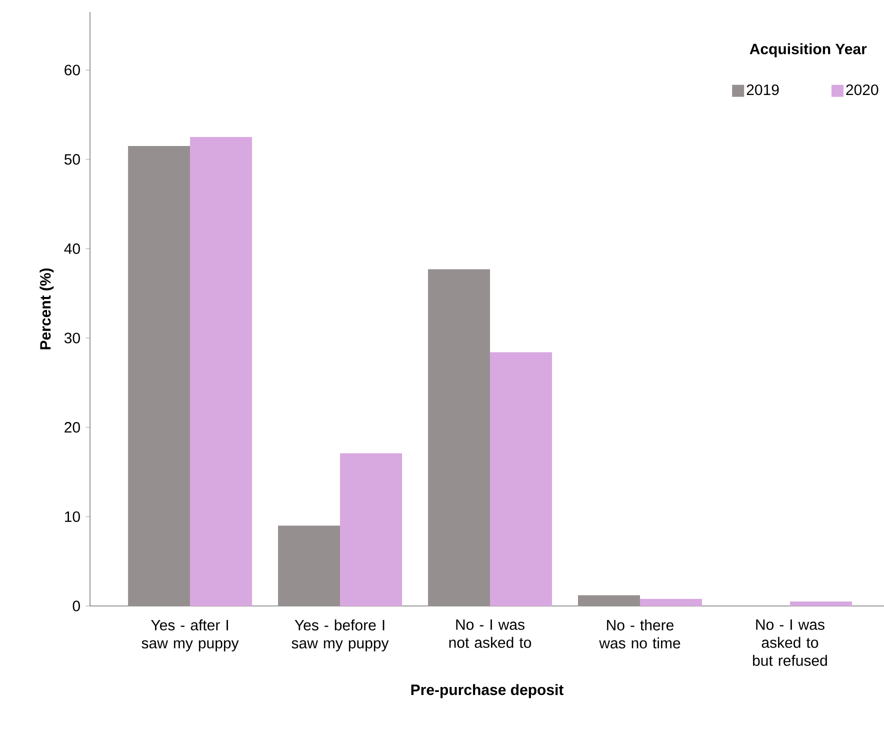  I want to click on x-tick-label: No - there was no time, so click(639, 633).